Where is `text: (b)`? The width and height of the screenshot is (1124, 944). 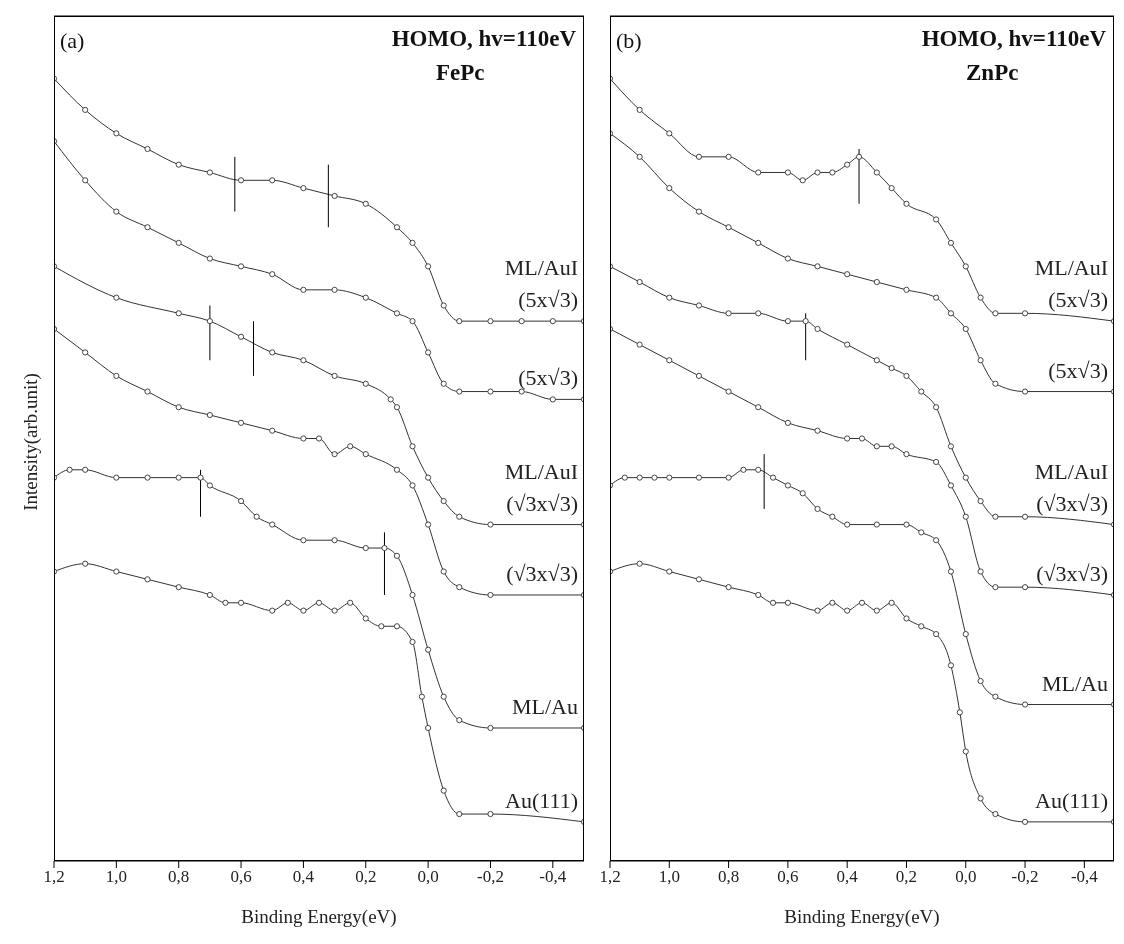 text: (b) is located at coordinates (629, 41).